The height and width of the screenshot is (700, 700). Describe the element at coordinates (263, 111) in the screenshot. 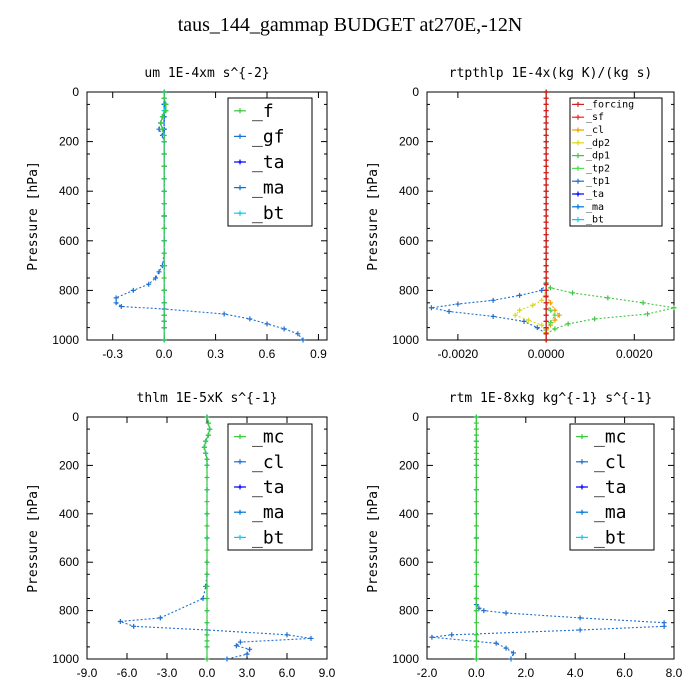

I see `legend-label: _f` at that location.